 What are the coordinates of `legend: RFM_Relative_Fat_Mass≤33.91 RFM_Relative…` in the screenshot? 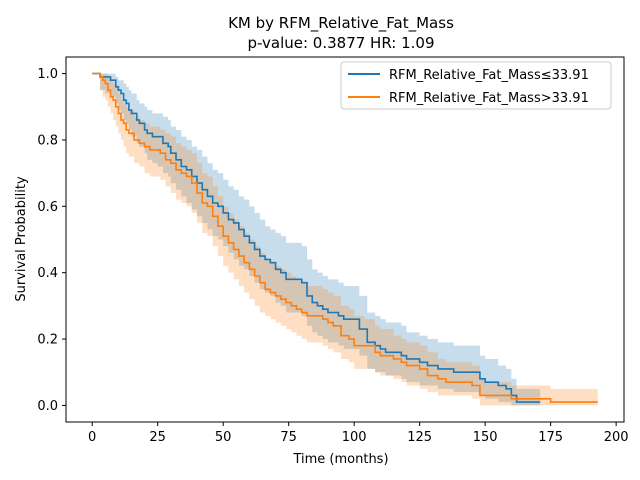 It's located at (476, 85).